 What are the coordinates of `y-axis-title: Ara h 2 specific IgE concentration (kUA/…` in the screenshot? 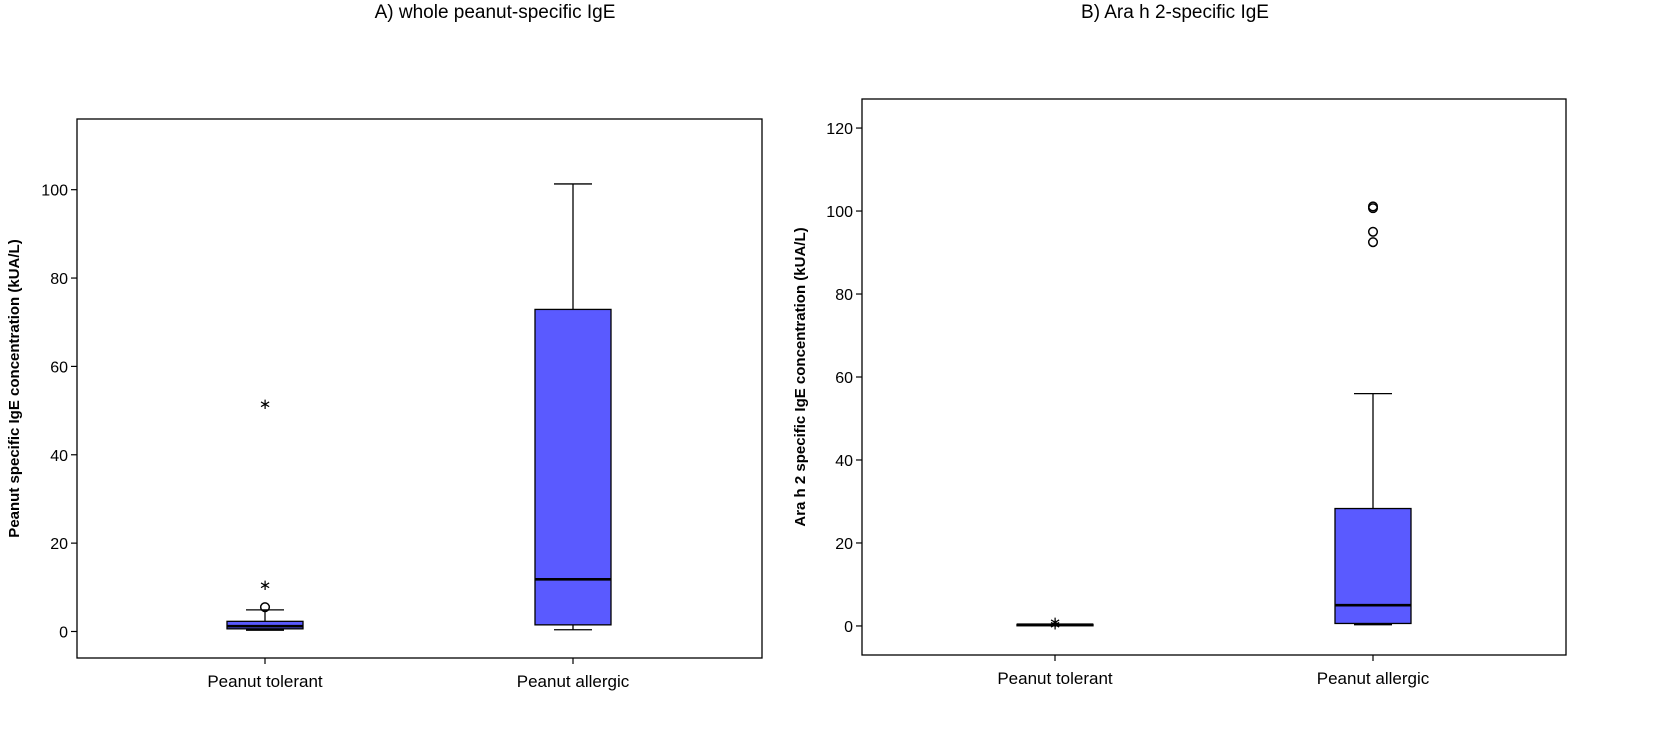 It's located at (800, 376).